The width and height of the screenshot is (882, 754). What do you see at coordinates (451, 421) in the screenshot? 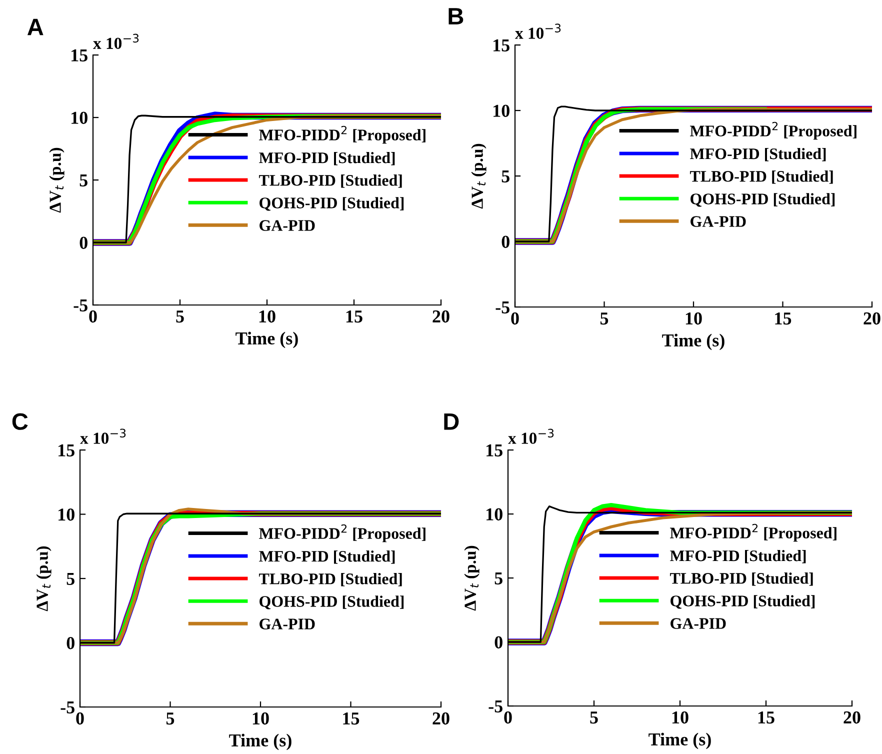
I see `chart-title: D` at bounding box center [451, 421].